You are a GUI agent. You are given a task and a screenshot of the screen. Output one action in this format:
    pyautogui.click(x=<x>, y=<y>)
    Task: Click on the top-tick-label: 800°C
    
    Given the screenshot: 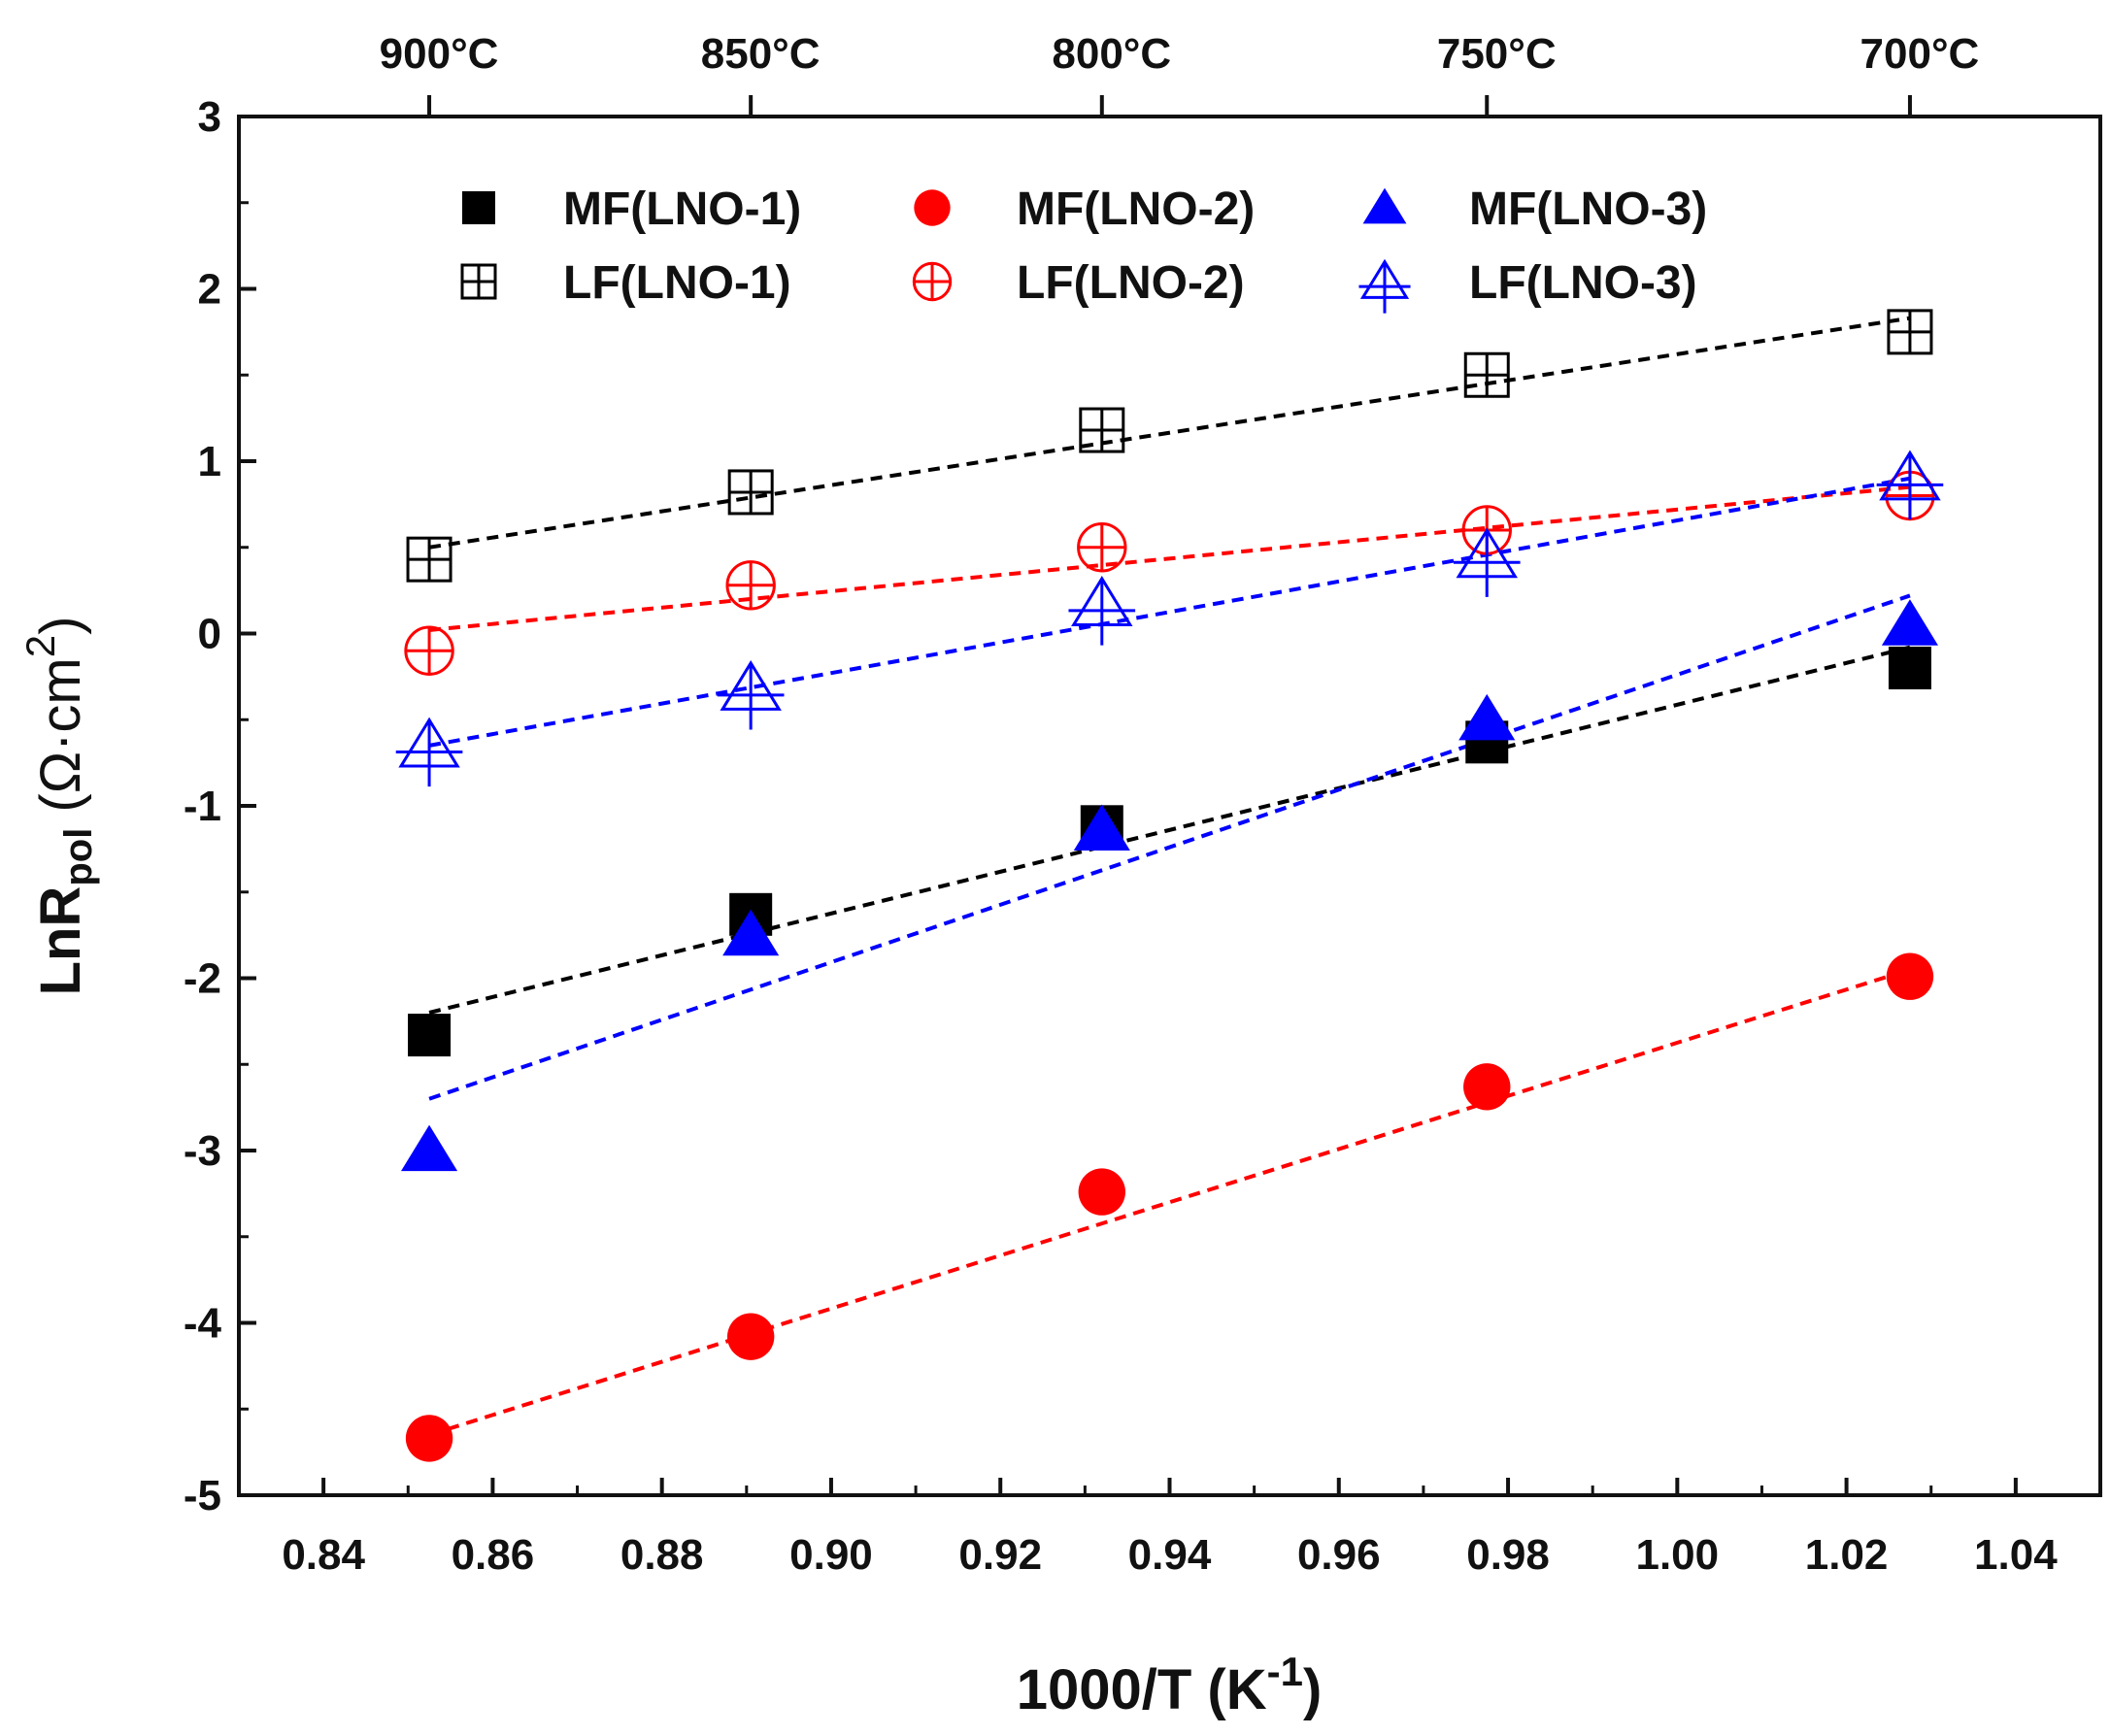 What is the action you would take?
    pyautogui.click(x=1111, y=54)
    